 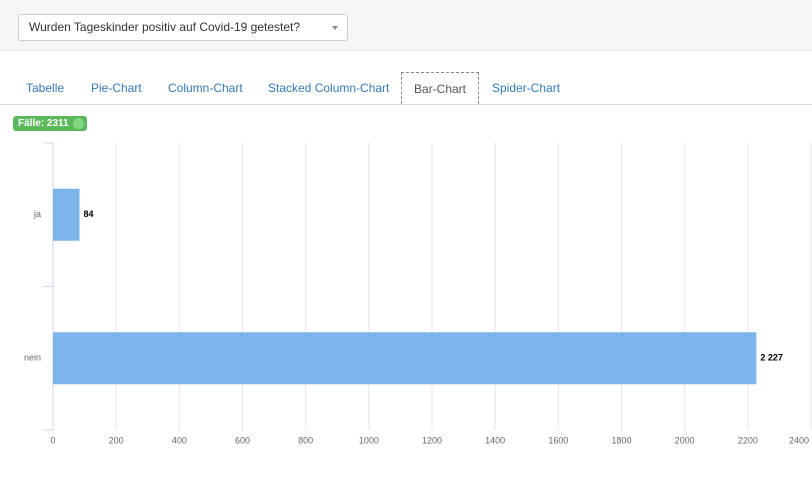 I want to click on y-tick-label: nein, so click(x=32, y=358).